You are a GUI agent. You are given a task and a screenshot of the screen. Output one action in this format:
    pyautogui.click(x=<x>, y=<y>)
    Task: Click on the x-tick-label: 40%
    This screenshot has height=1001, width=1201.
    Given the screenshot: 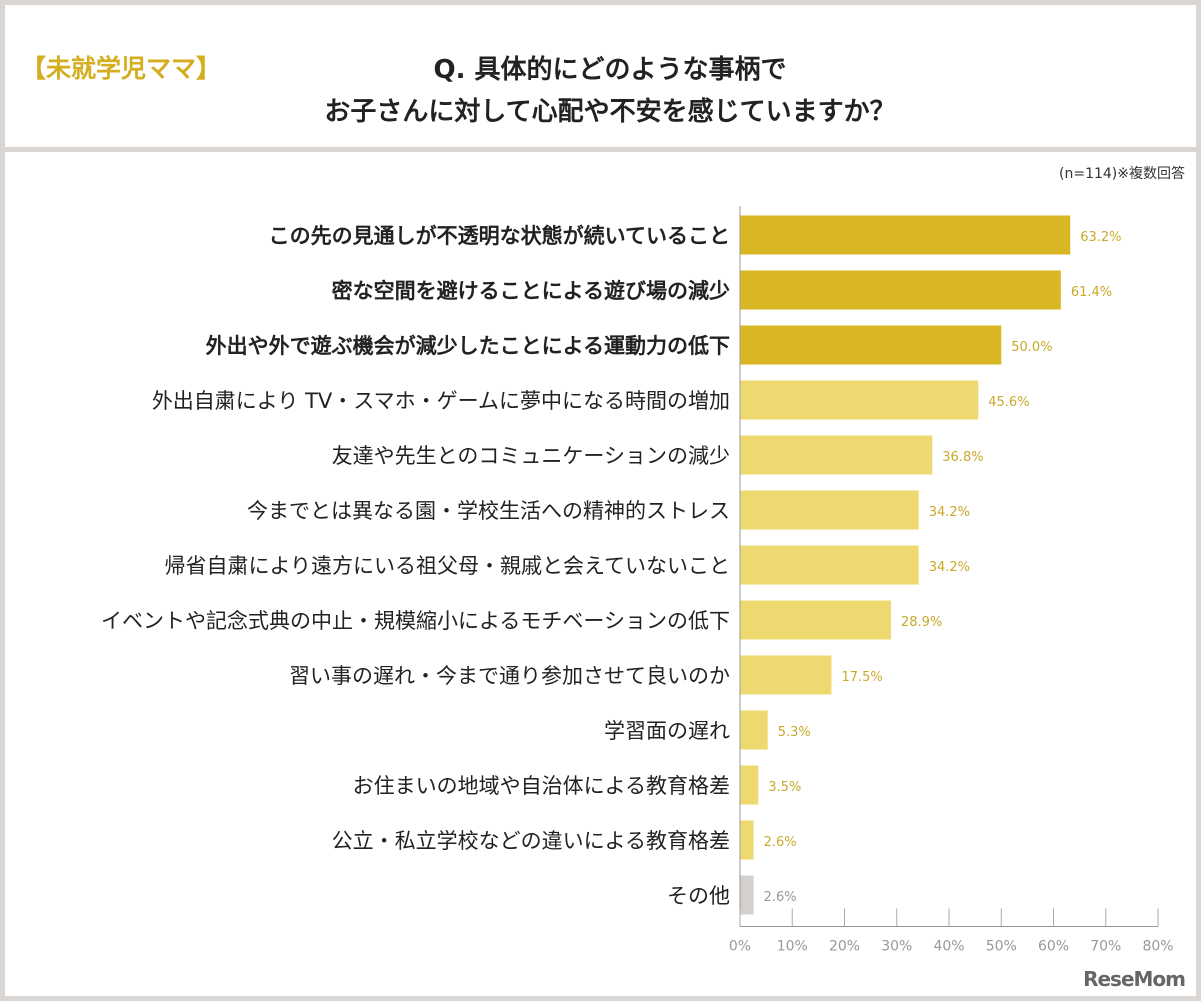 What is the action you would take?
    pyautogui.click(x=948, y=947)
    